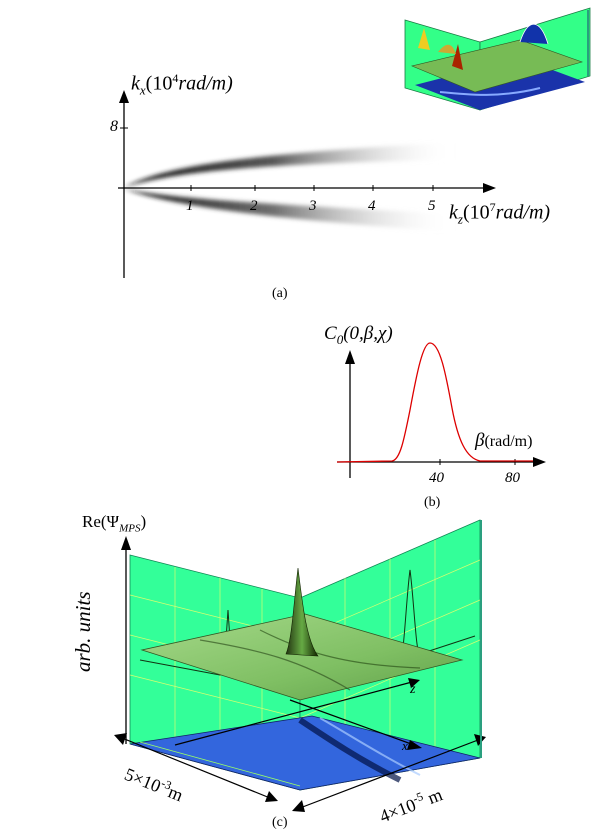  What do you see at coordinates (114, 126) in the screenshot?
I see `a-y-tick: 8` at bounding box center [114, 126].